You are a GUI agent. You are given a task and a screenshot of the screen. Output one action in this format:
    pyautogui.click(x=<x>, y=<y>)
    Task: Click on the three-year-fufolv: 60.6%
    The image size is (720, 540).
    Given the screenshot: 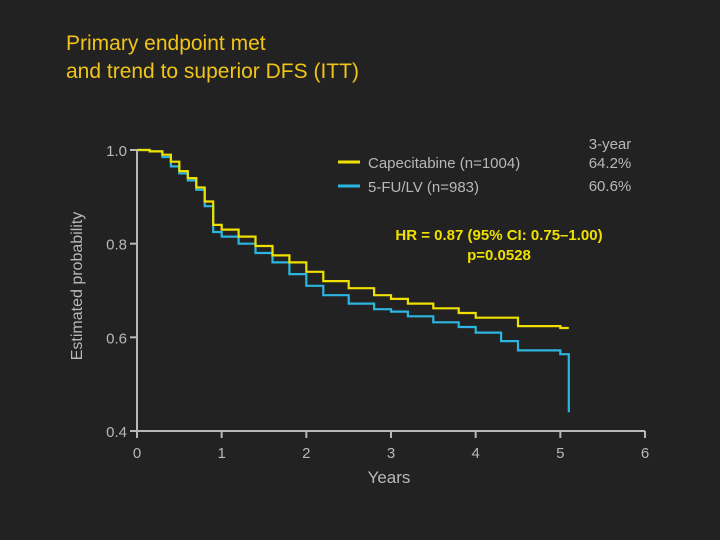 What is the action you would take?
    pyautogui.click(x=610, y=186)
    